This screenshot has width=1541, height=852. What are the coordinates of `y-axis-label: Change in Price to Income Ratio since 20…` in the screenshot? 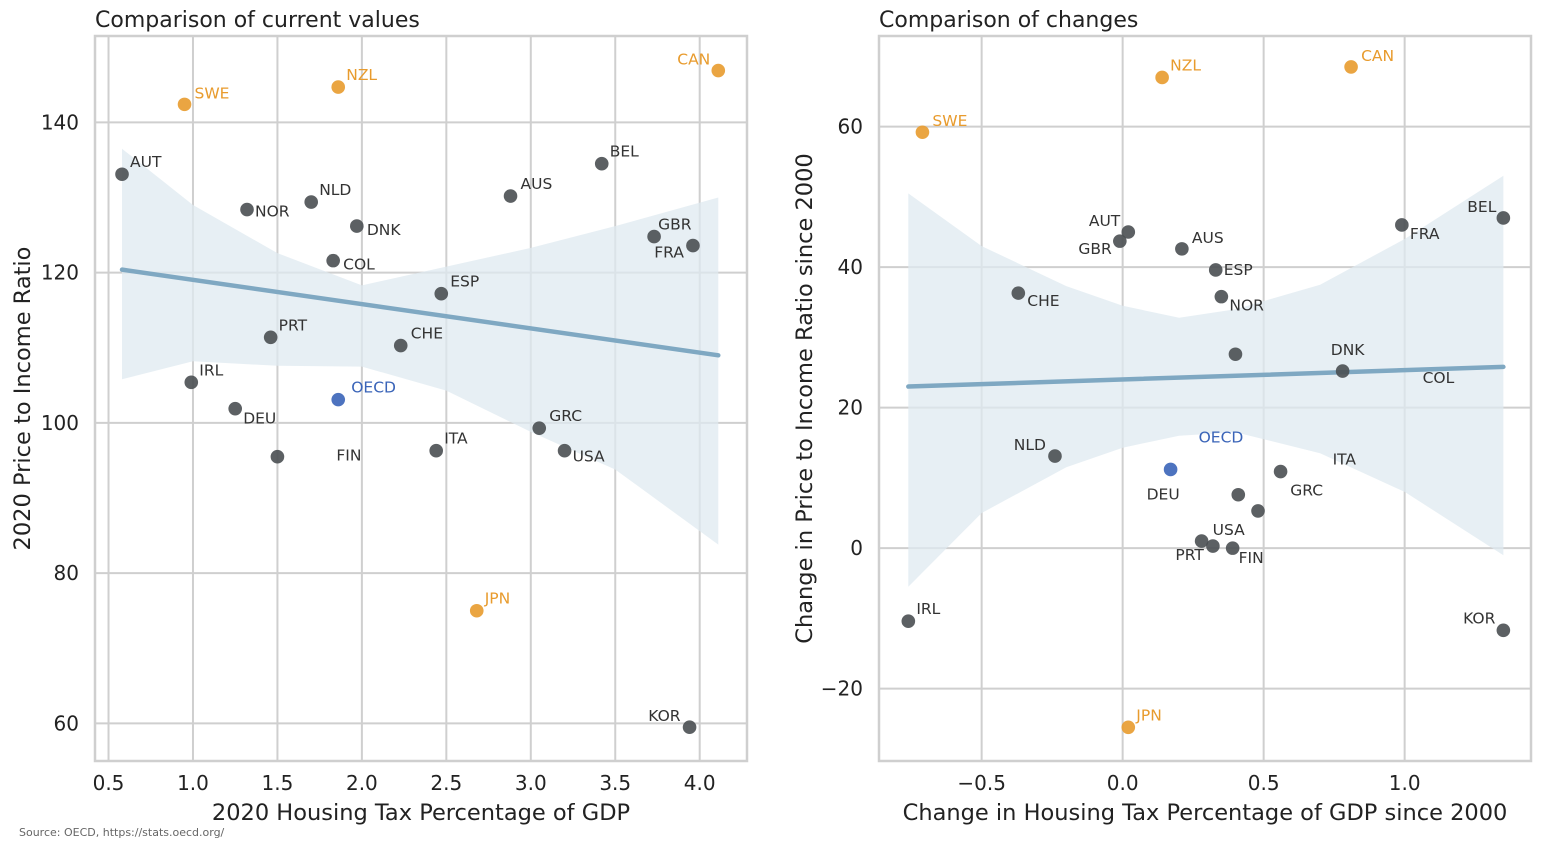 It's located at (805, 398).